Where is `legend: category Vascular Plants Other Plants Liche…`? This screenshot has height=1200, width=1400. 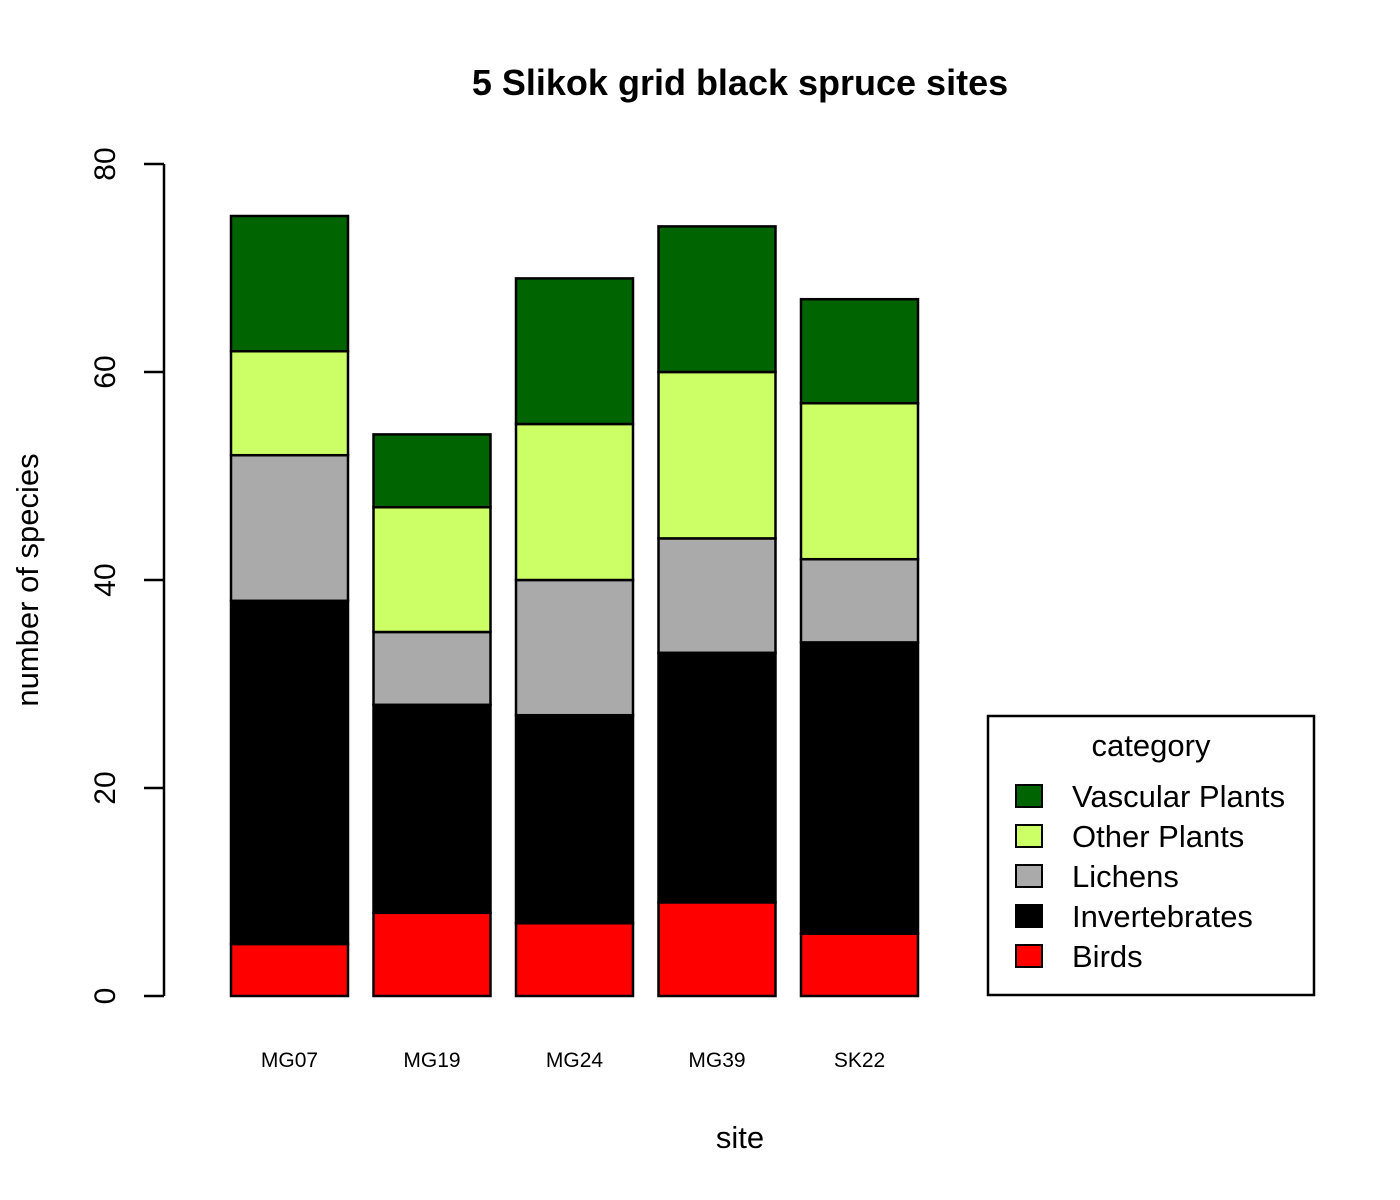
legend: category Vascular Plants Other Plants Liche… is located at coordinates (1151, 855).